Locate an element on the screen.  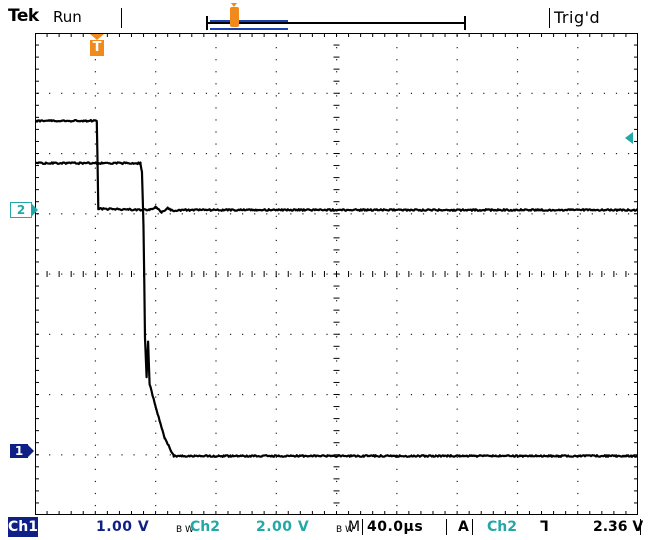
trigger-position-mini-icon is located at coordinates (234, 17).